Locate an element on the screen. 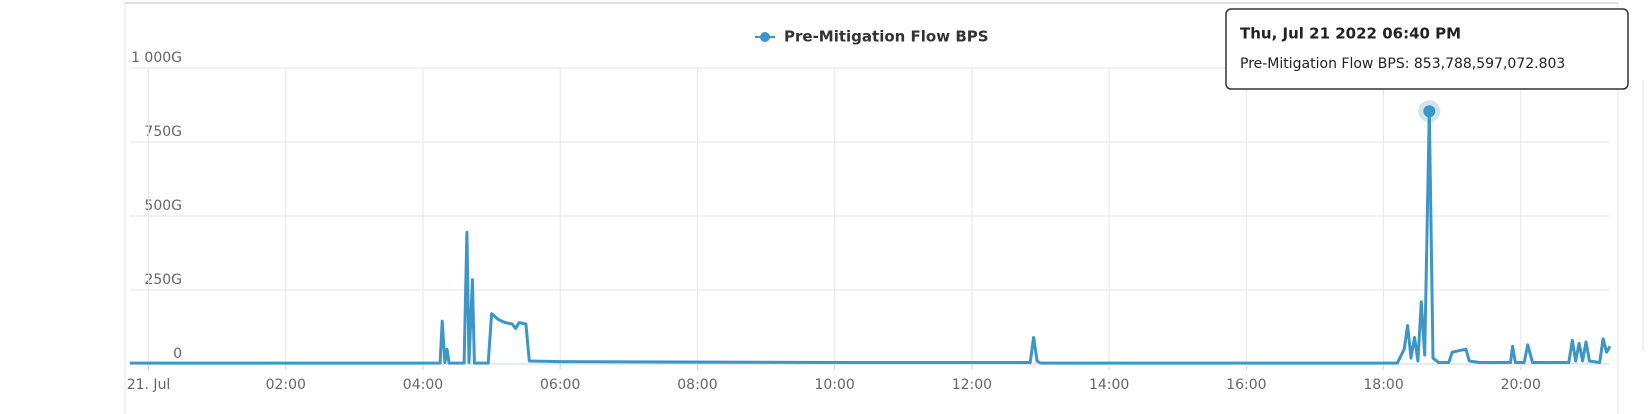 Image resolution: width=1650 pixels, height=414 pixels. x-tick-label: 20:00 is located at coordinates (1521, 385).